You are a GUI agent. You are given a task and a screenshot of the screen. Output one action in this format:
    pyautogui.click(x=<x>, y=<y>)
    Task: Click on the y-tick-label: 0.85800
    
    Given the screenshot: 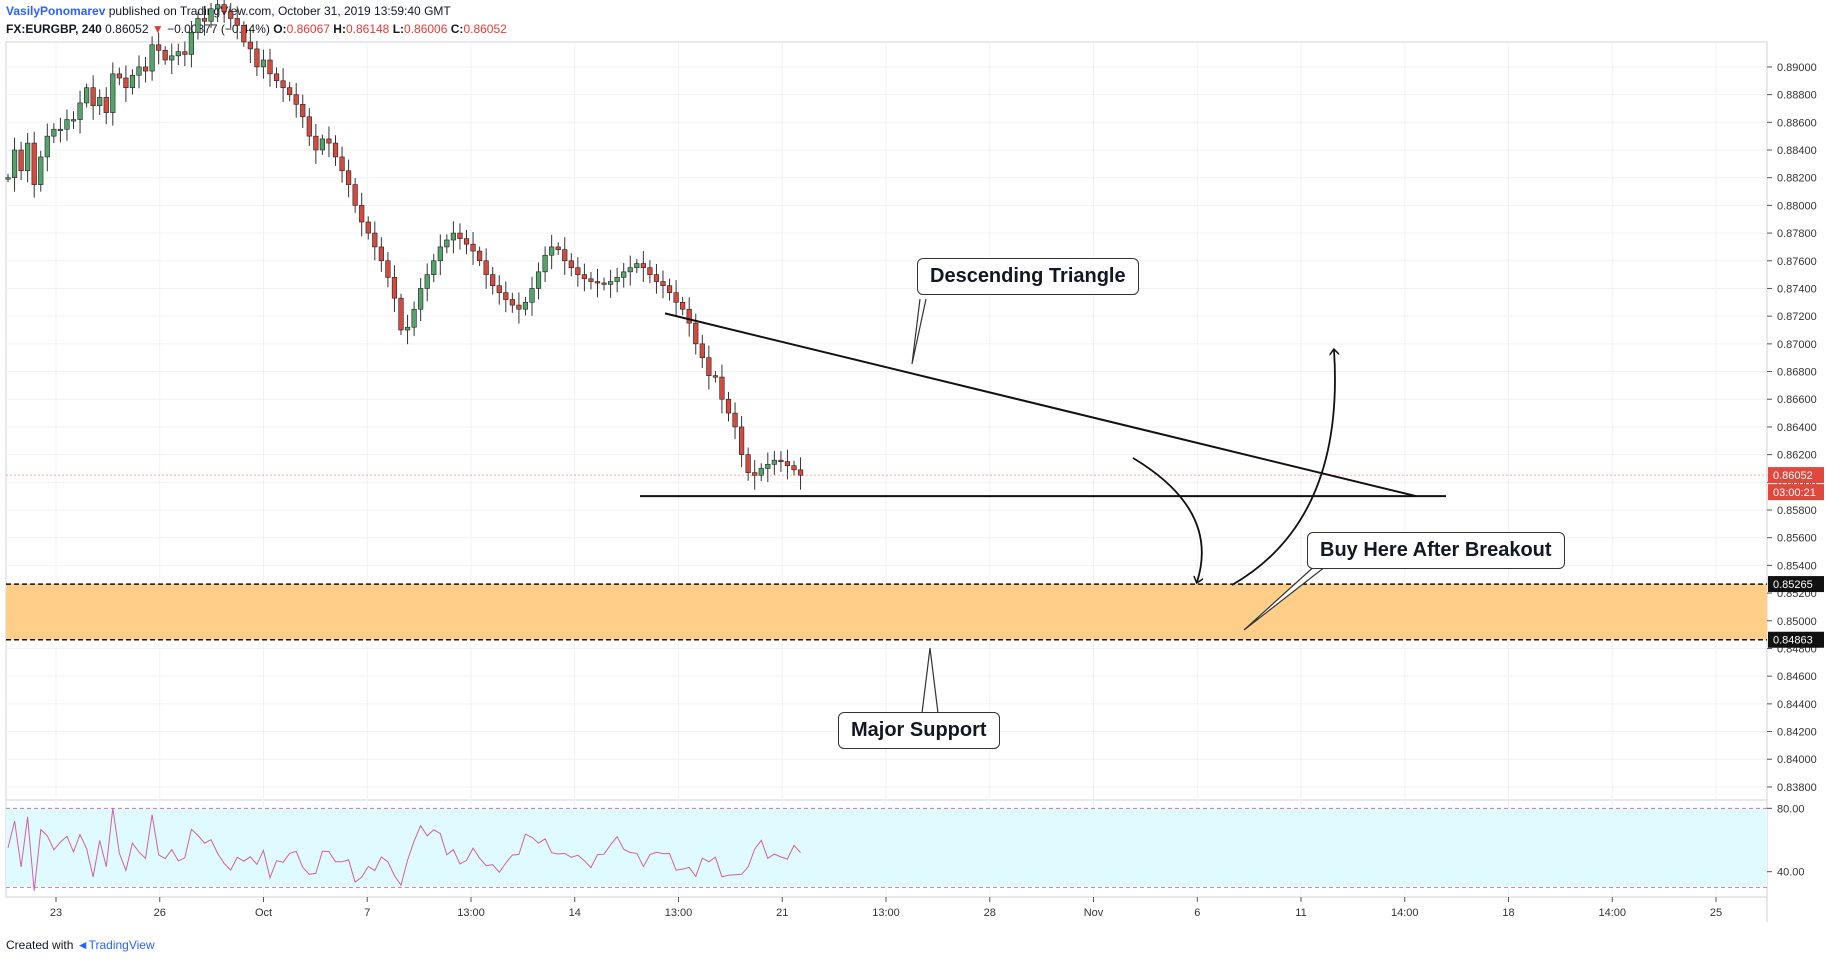 What is the action you would take?
    pyautogui.click(x=1797, y=511)
    